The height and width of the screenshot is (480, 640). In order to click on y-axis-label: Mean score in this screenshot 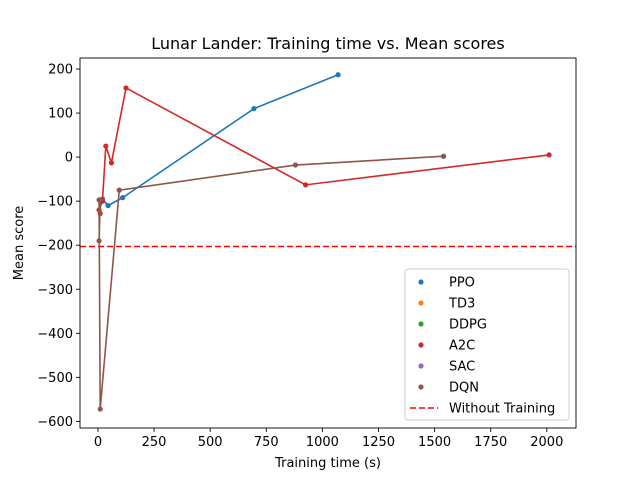, I will do `click(19, 243)`.